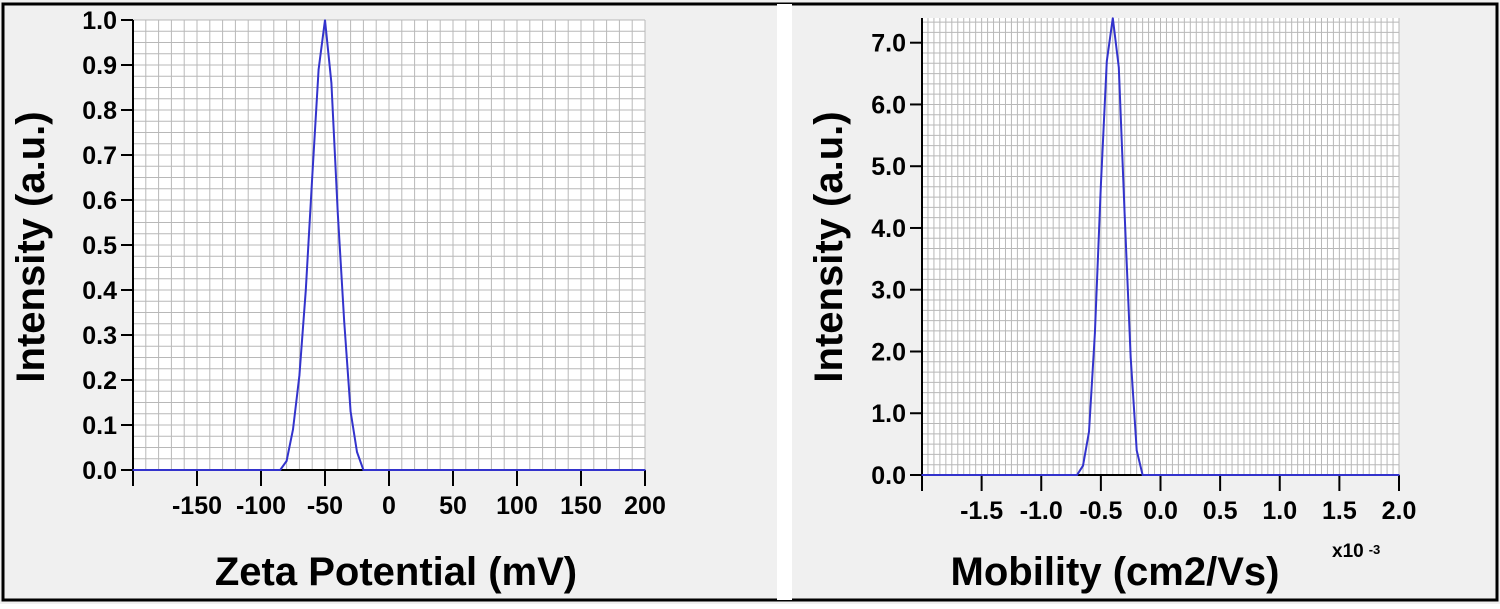 The image size is (1500, 609). Describe the element at coordinates (829, 246) in the screenshot. I see `mobility-y-axis-title: Intensity (a.u.)` at that location.